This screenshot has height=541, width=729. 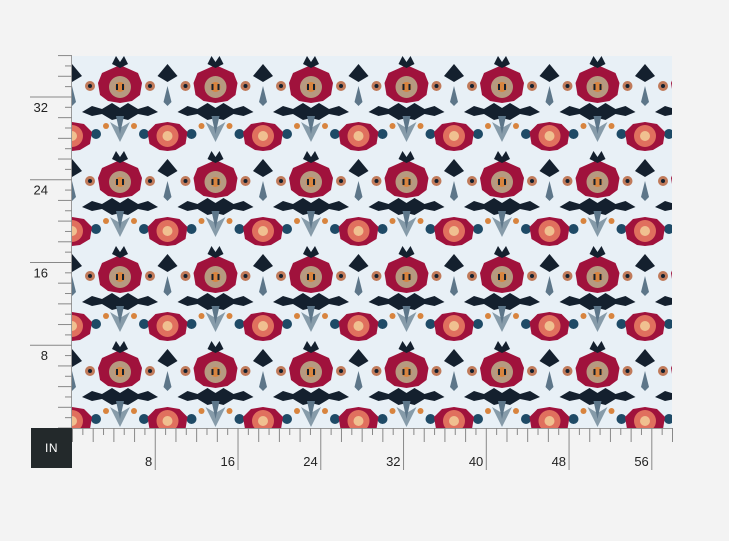 What do you see at coordinates (641, 461) in the screenshot?
I see `ruler-label: 56` at bounding box center [641, 461].